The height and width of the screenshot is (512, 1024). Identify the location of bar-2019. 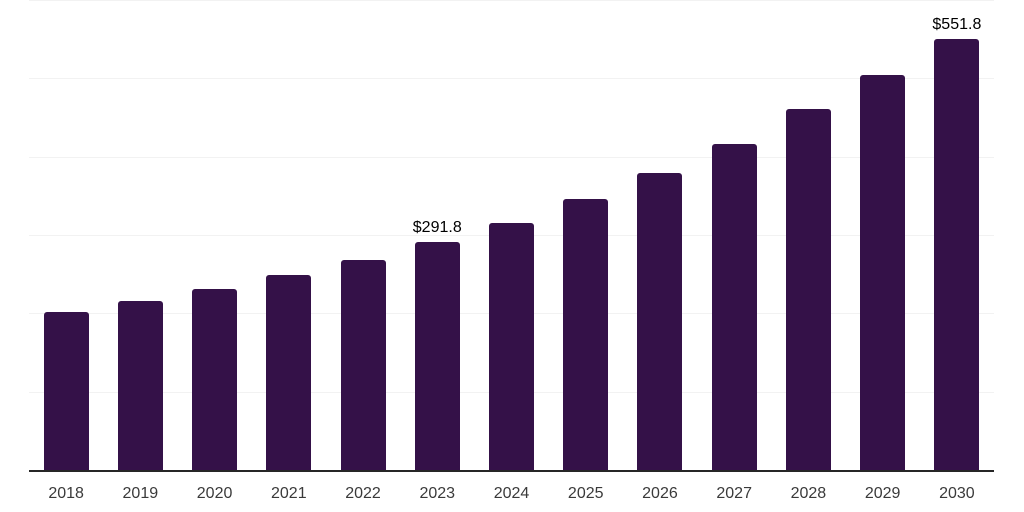
(140, 385).